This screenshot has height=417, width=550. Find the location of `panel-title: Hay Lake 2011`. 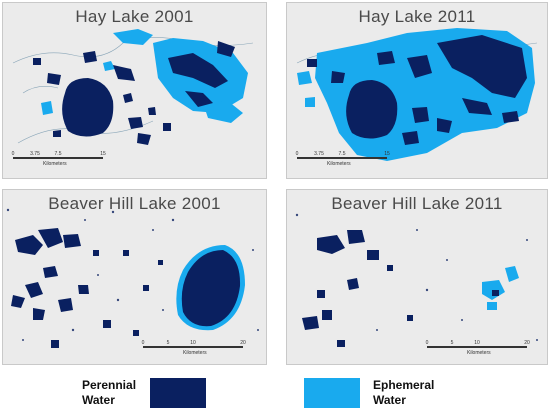

panel-title: Hay Lake 2011 is located at coordinates (417, 16).